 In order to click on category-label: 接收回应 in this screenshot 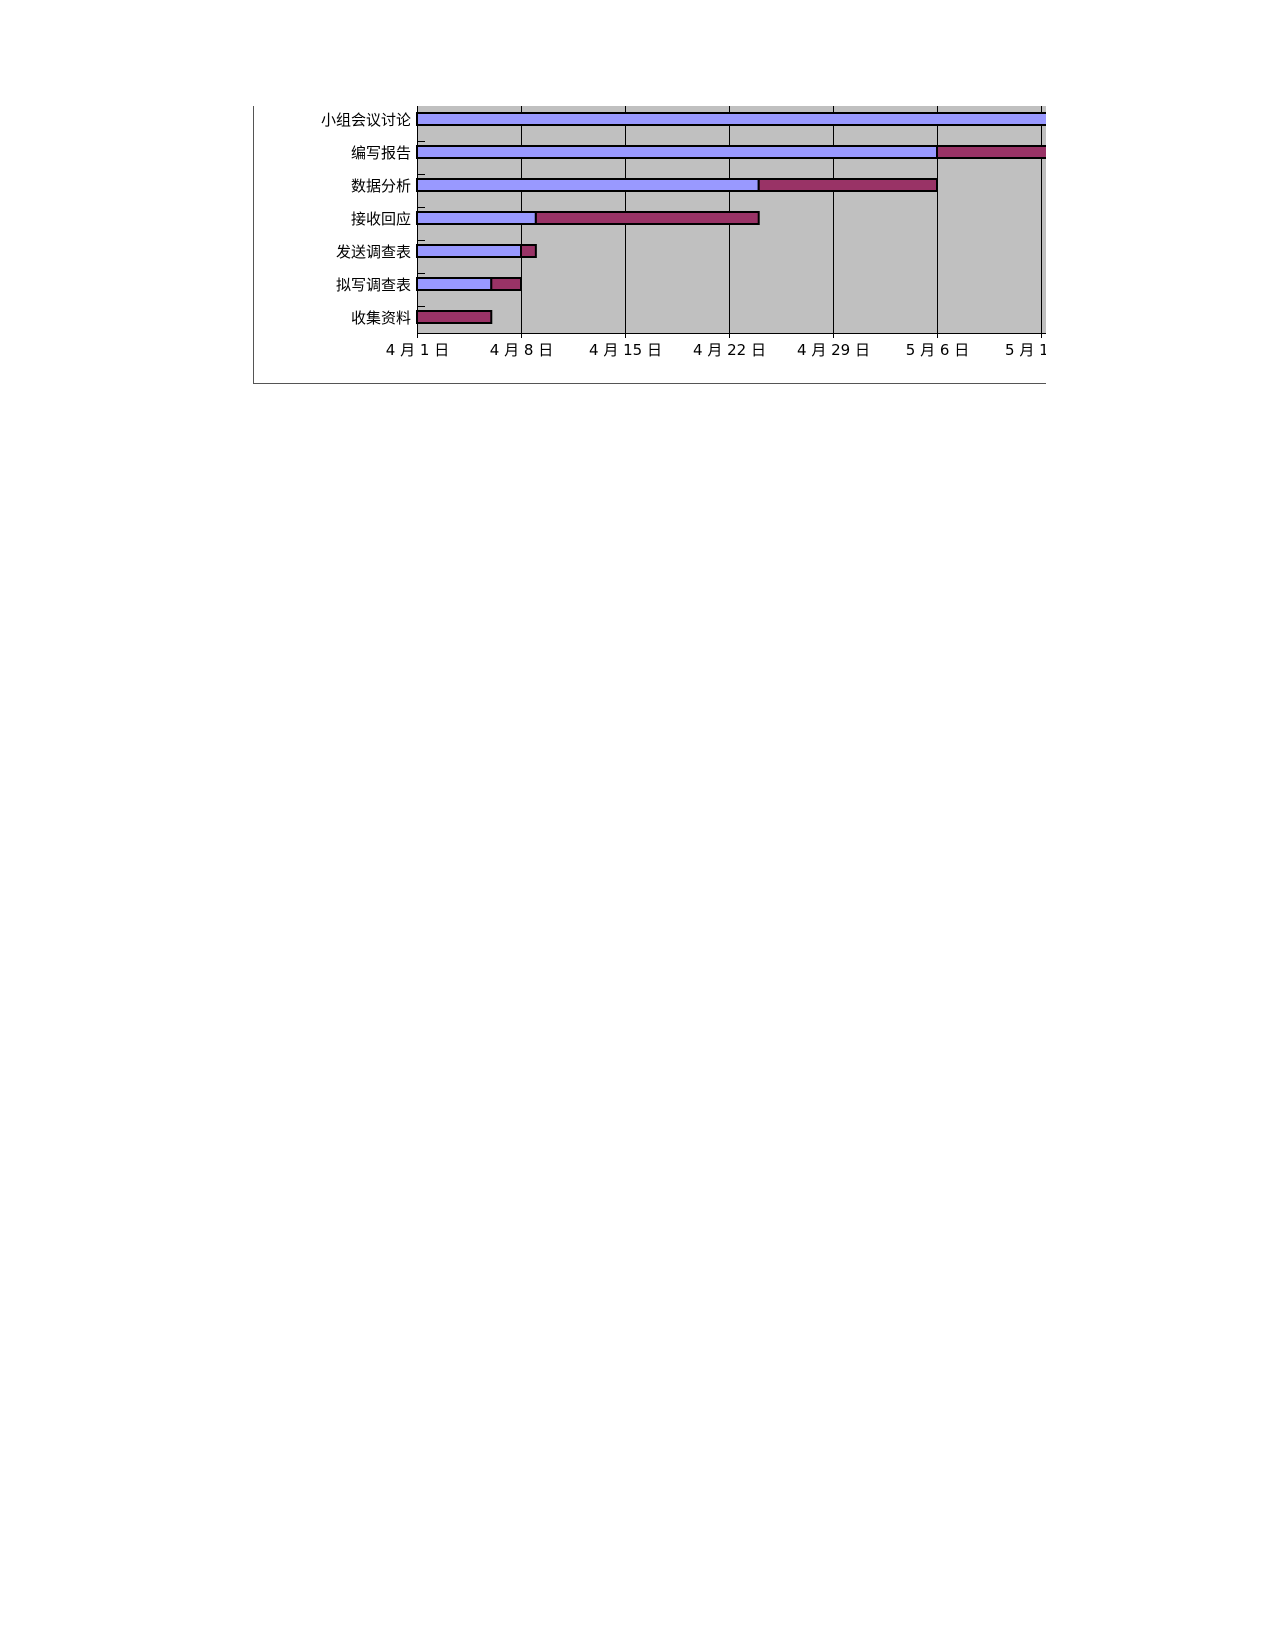, I will do `click(381, 219)`.